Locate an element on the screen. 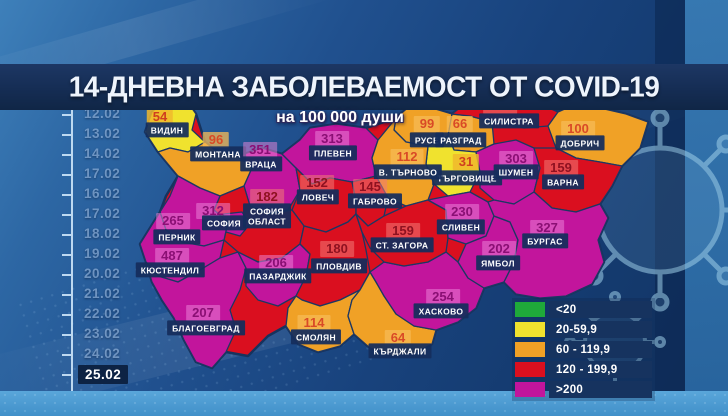  legend-row: >200 is located at coordinates (583, 389).